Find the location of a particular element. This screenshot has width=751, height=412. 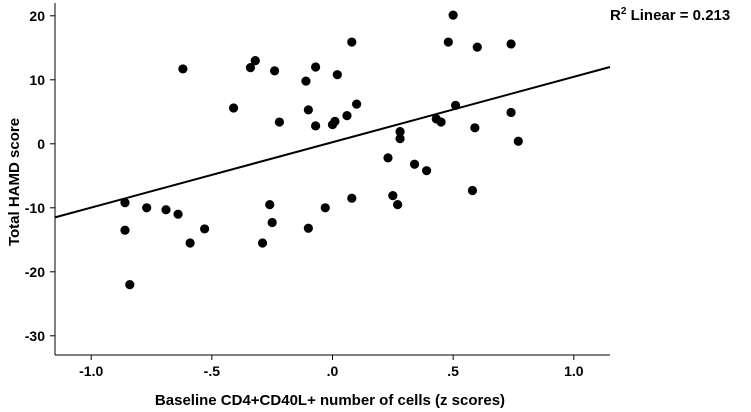

x-axis-ticks: -1.0 -.5 .0 .5 1.0 is located at coordinates (331, 367).